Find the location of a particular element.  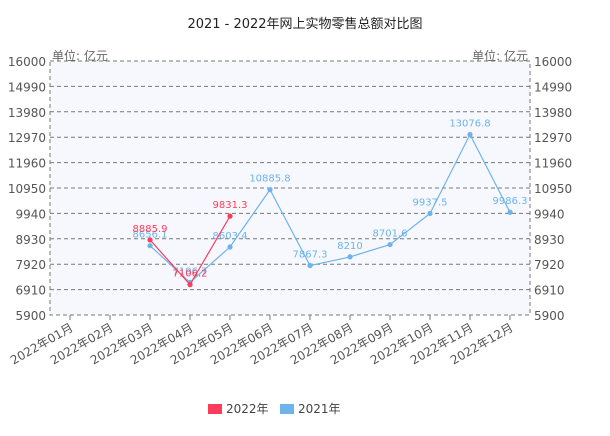

data-label: 13076.8 is located at coordinates (469, 124).